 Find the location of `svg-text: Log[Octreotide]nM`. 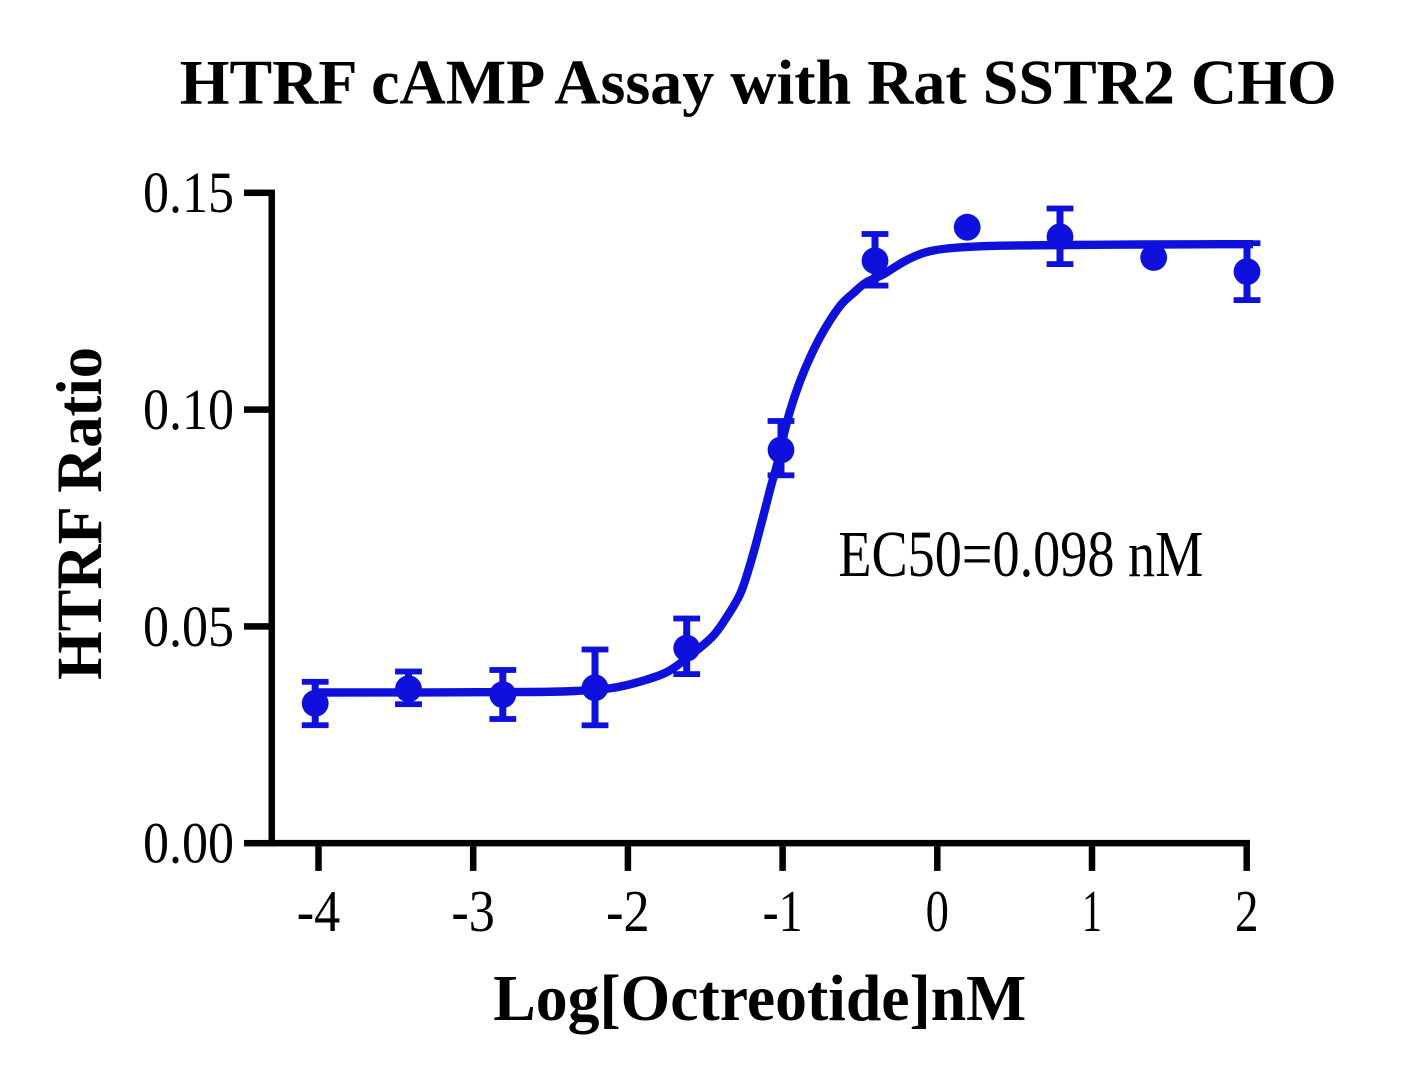

svg-text: Log[Octreotide]nM is located at coordinates (759, 999).